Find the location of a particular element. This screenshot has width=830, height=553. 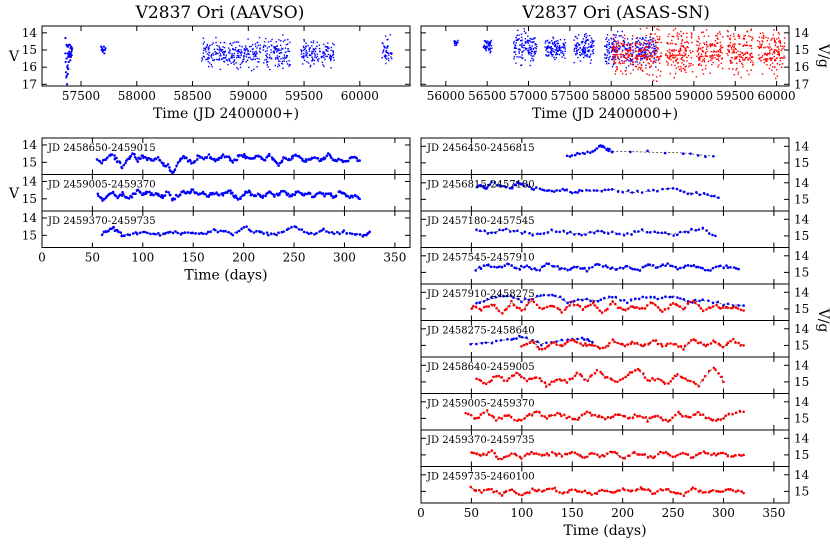

series-group is located at coordinates (607, 267).